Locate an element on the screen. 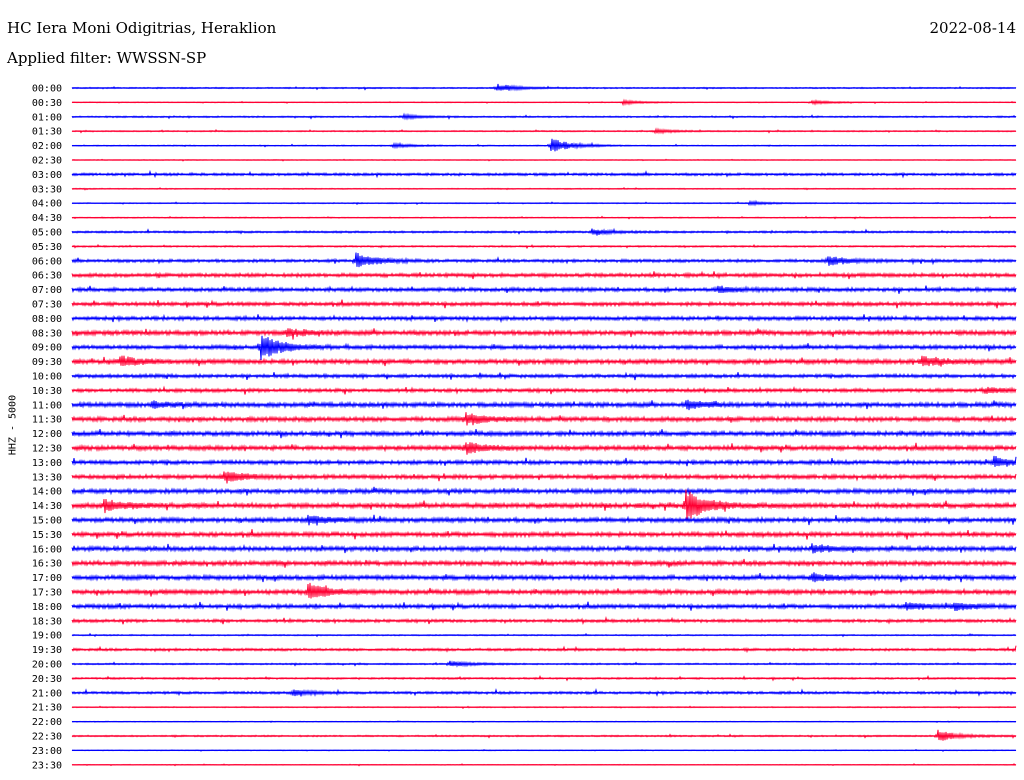  tick-label: 11:30 is located at coordinates (47, 420).